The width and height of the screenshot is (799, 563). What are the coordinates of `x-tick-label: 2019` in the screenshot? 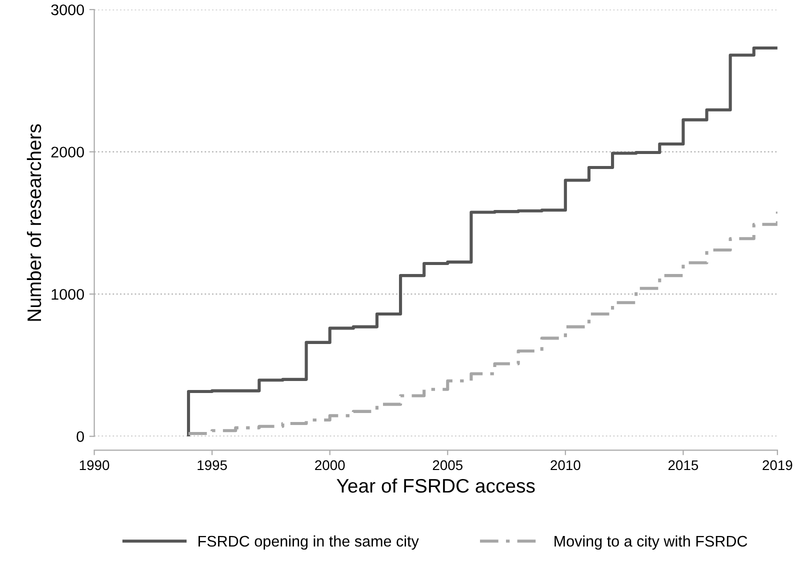 It's located at (777, 465).